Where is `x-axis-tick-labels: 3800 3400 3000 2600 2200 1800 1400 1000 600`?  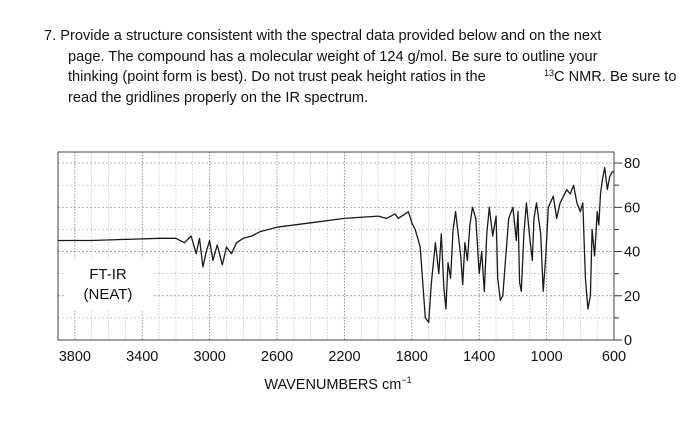 x-axis-tick-labels: 3800 3400 3000 2600 2200 1800 1400 1000 600 is located at coordinates (342, 357).